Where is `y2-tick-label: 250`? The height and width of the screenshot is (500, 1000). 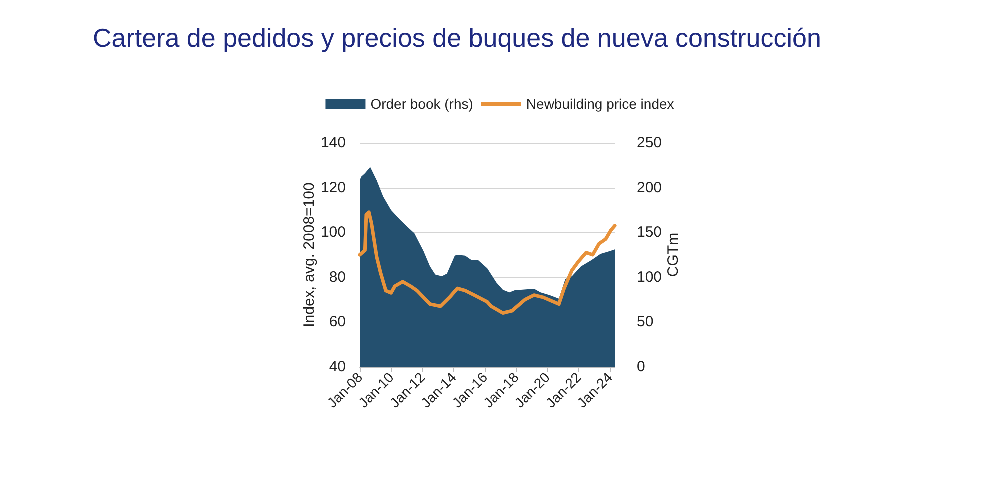 y2-tick-label: 250 is located at coordinates (649, 143).